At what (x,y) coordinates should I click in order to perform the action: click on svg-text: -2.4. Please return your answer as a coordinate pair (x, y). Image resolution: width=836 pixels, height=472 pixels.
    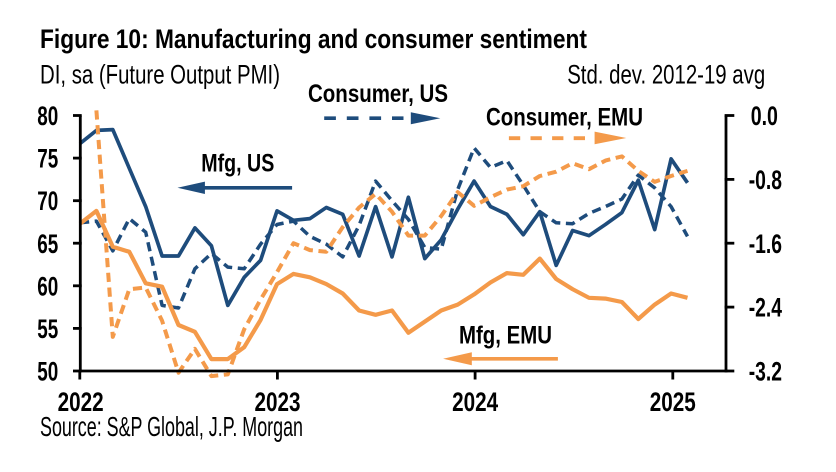
    Looking at the image, I should click on (765, 308).